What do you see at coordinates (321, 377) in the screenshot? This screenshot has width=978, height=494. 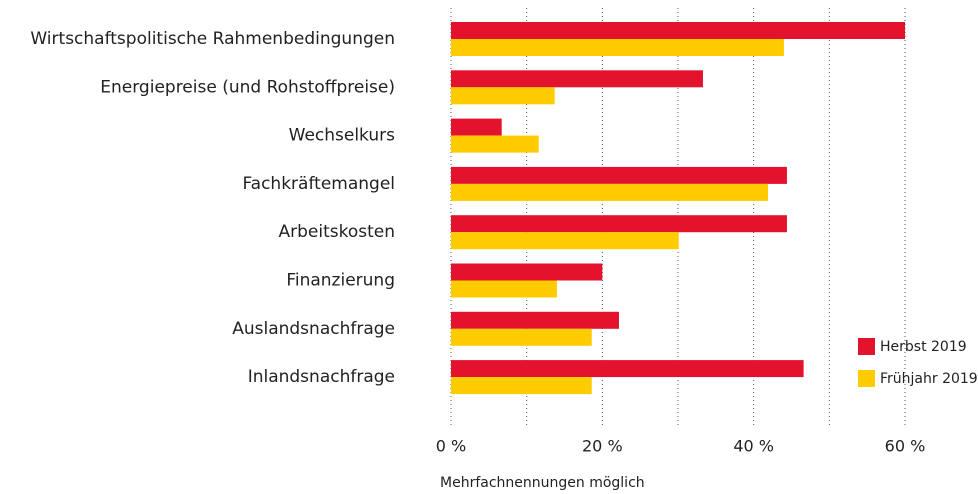 I see `category-label: Inlandsnachfrage` at bounding box center [321, 377].